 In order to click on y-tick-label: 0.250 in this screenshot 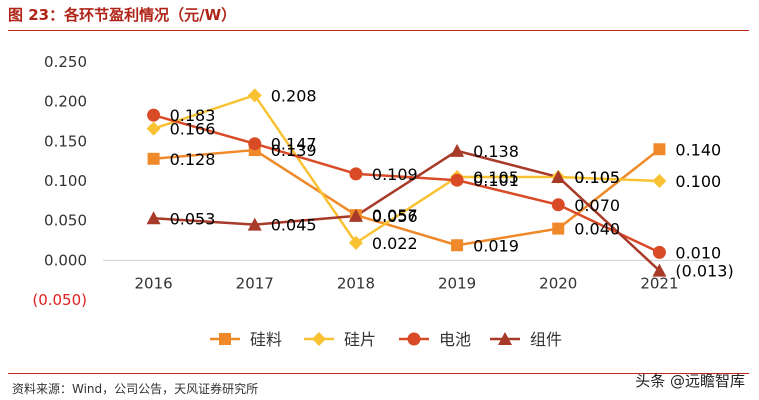, I will do `click(65, 62)`.